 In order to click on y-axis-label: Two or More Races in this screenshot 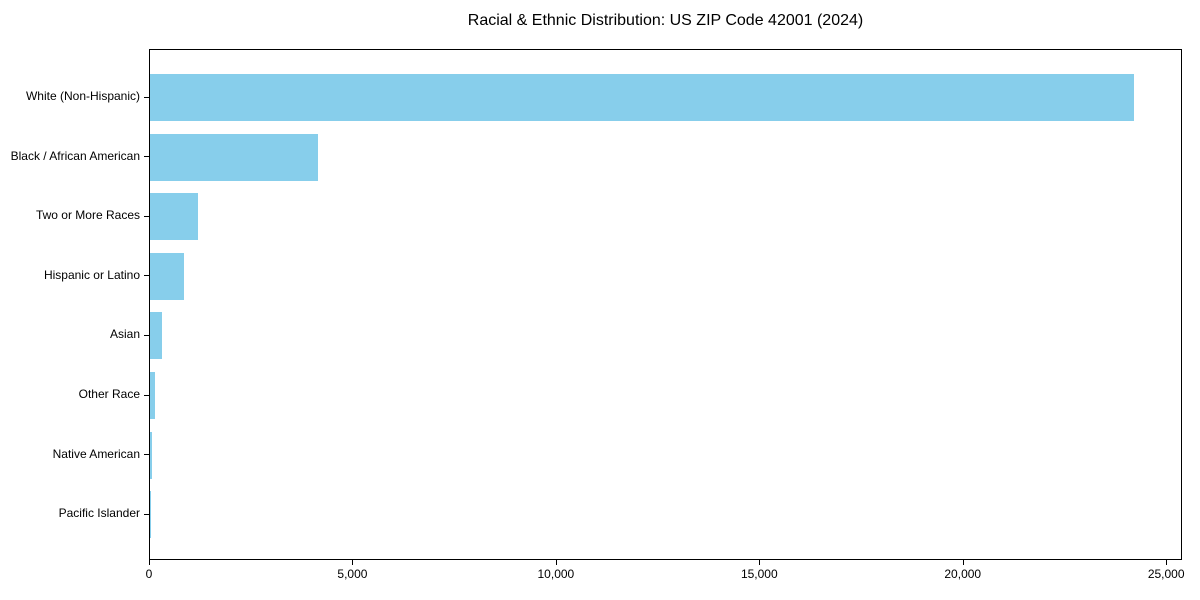, I will do `click(87, 215)`.